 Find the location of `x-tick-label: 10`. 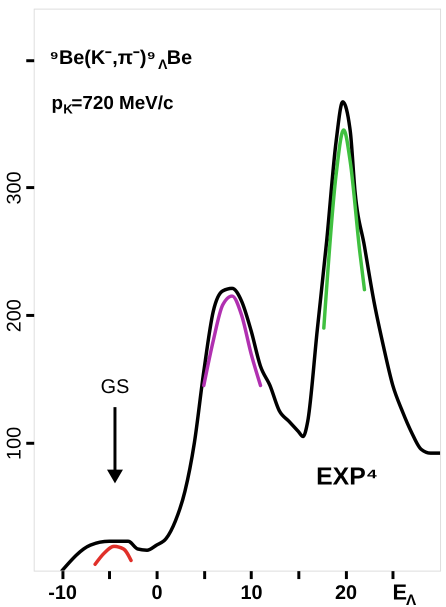

x-tick-label: 10 is located at coordinates (251, 593).